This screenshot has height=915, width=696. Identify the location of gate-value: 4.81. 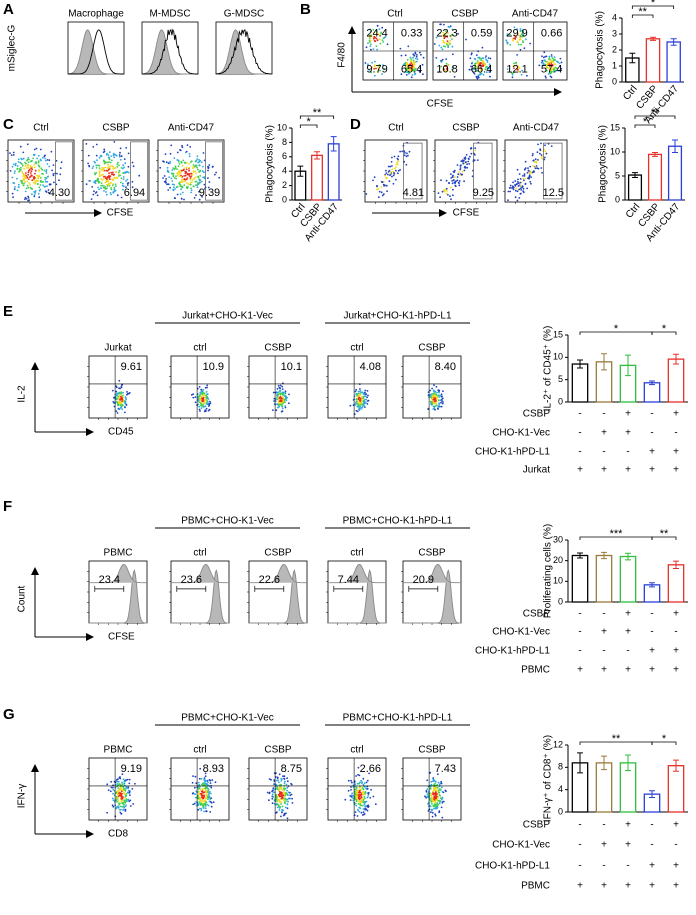
(413, 193).